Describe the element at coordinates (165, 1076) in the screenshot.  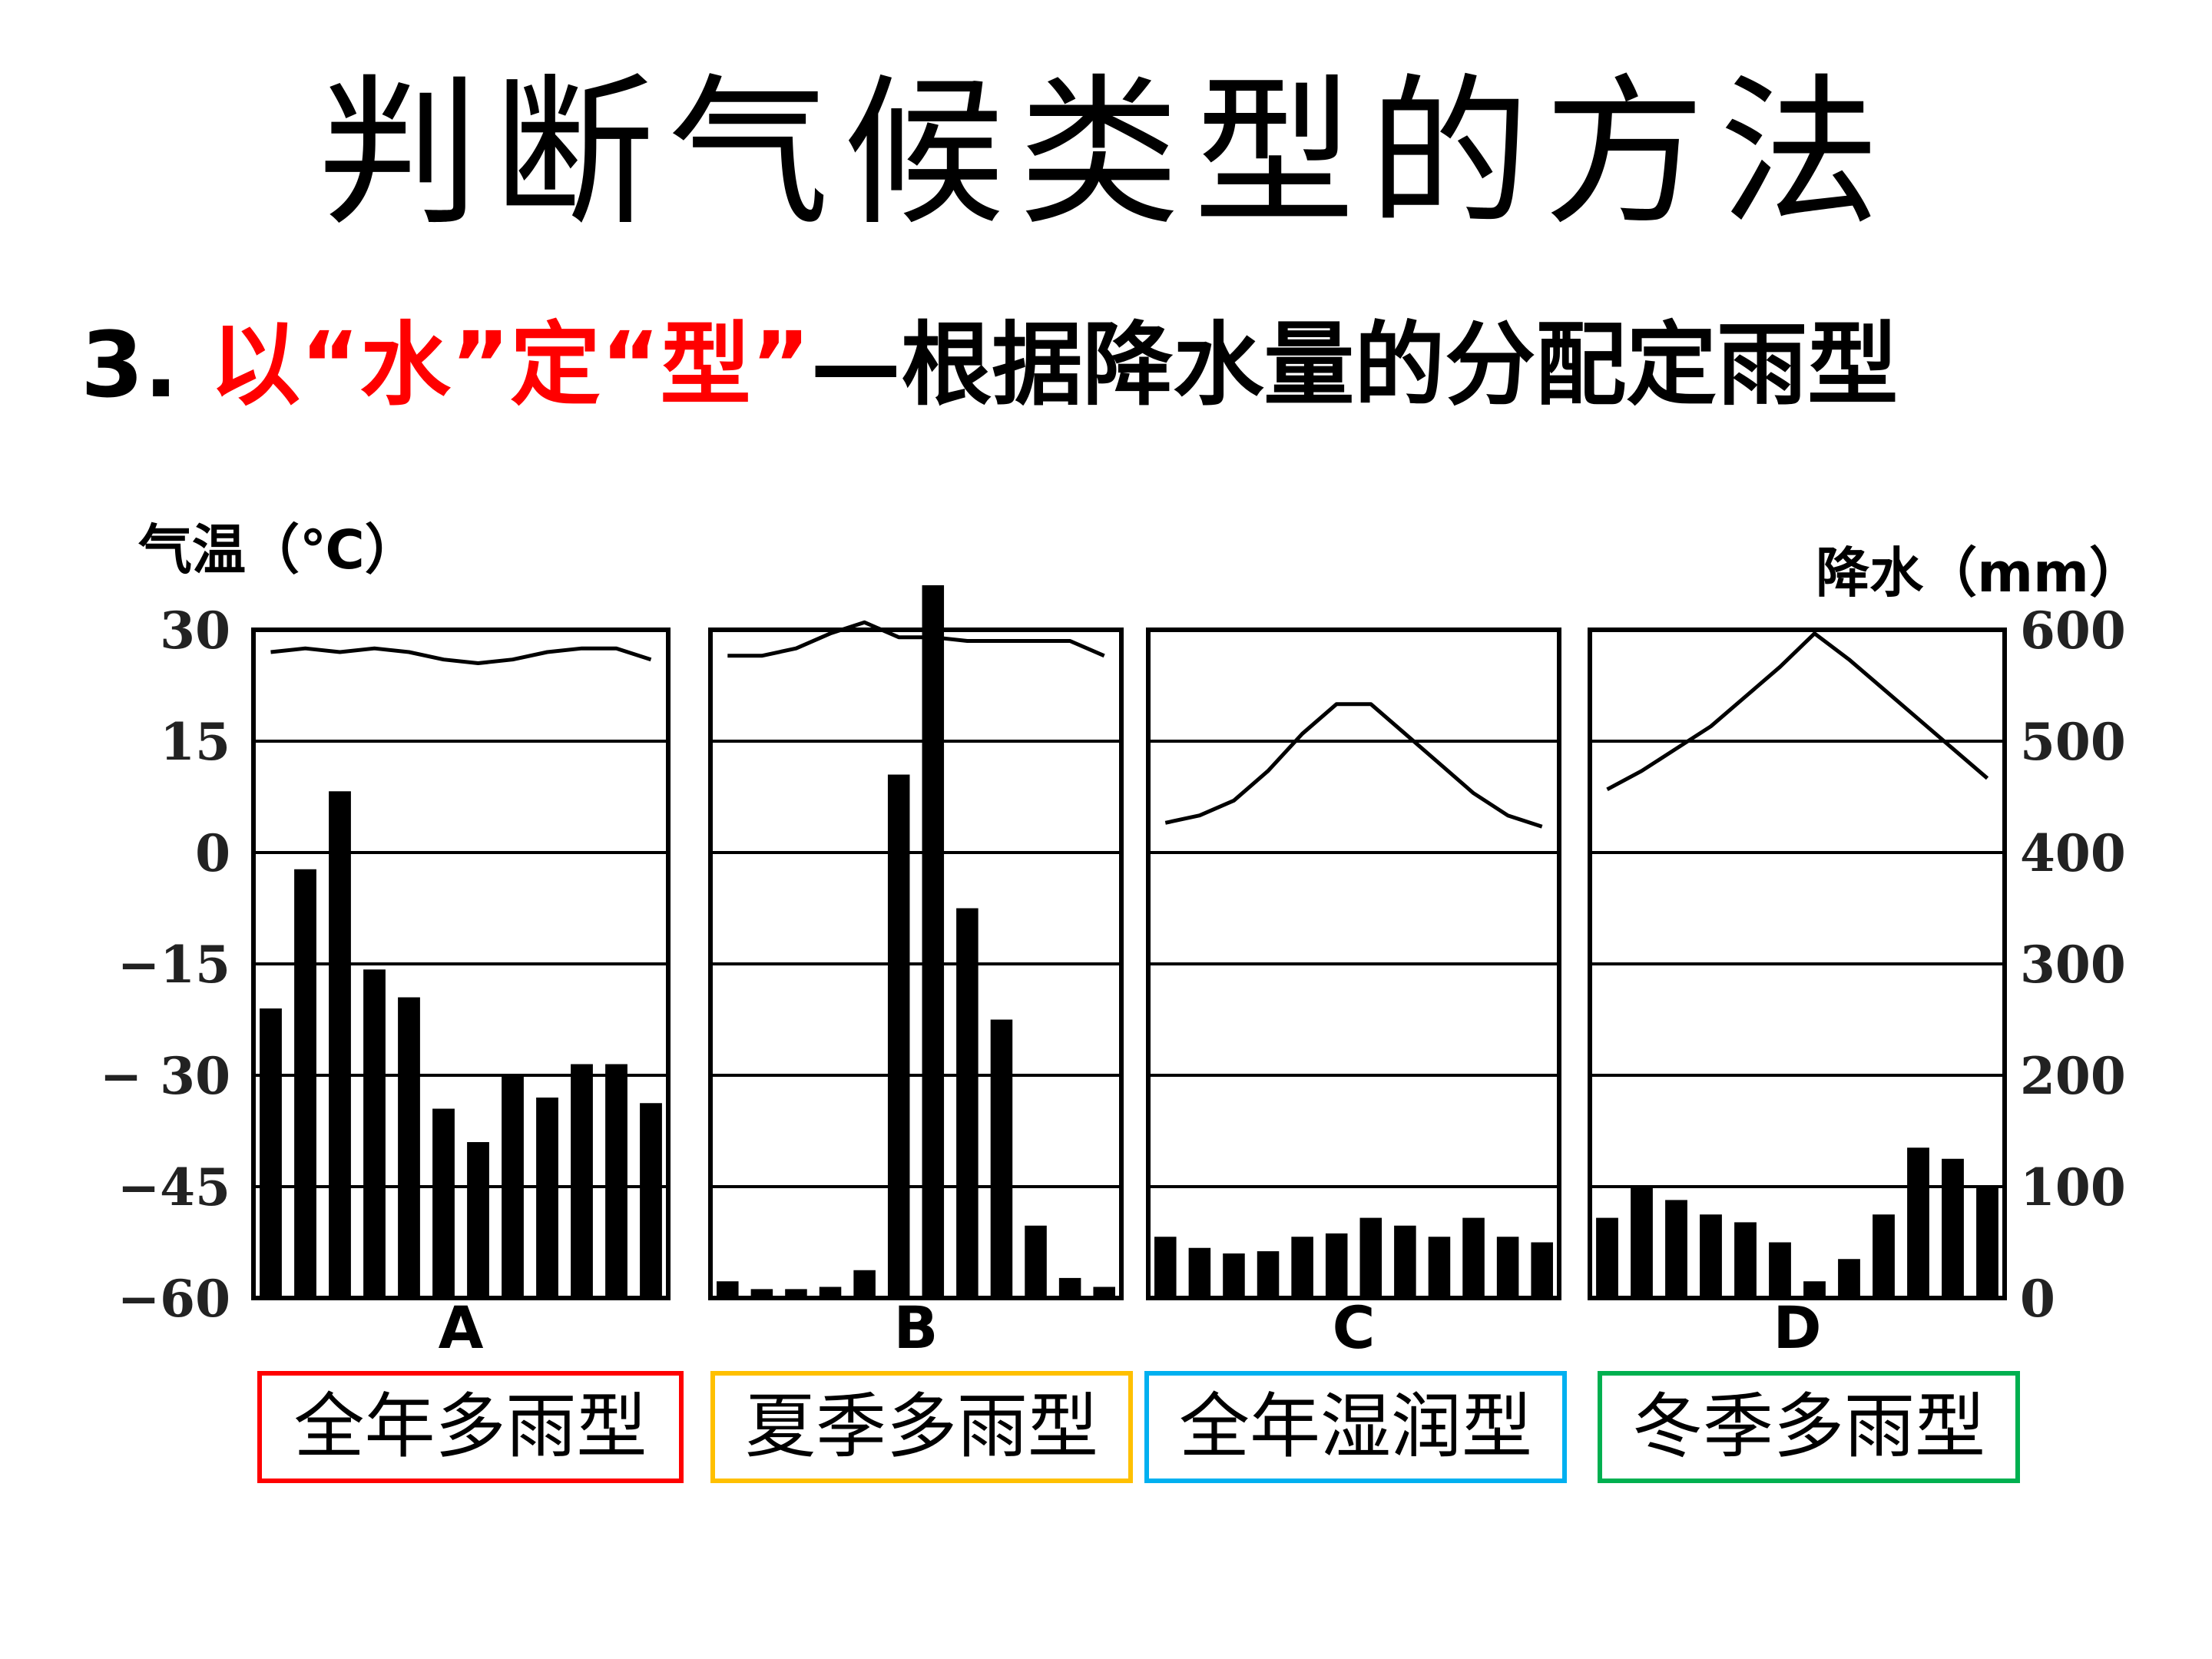
I see `temperature-tick-label: − 30` at that location.